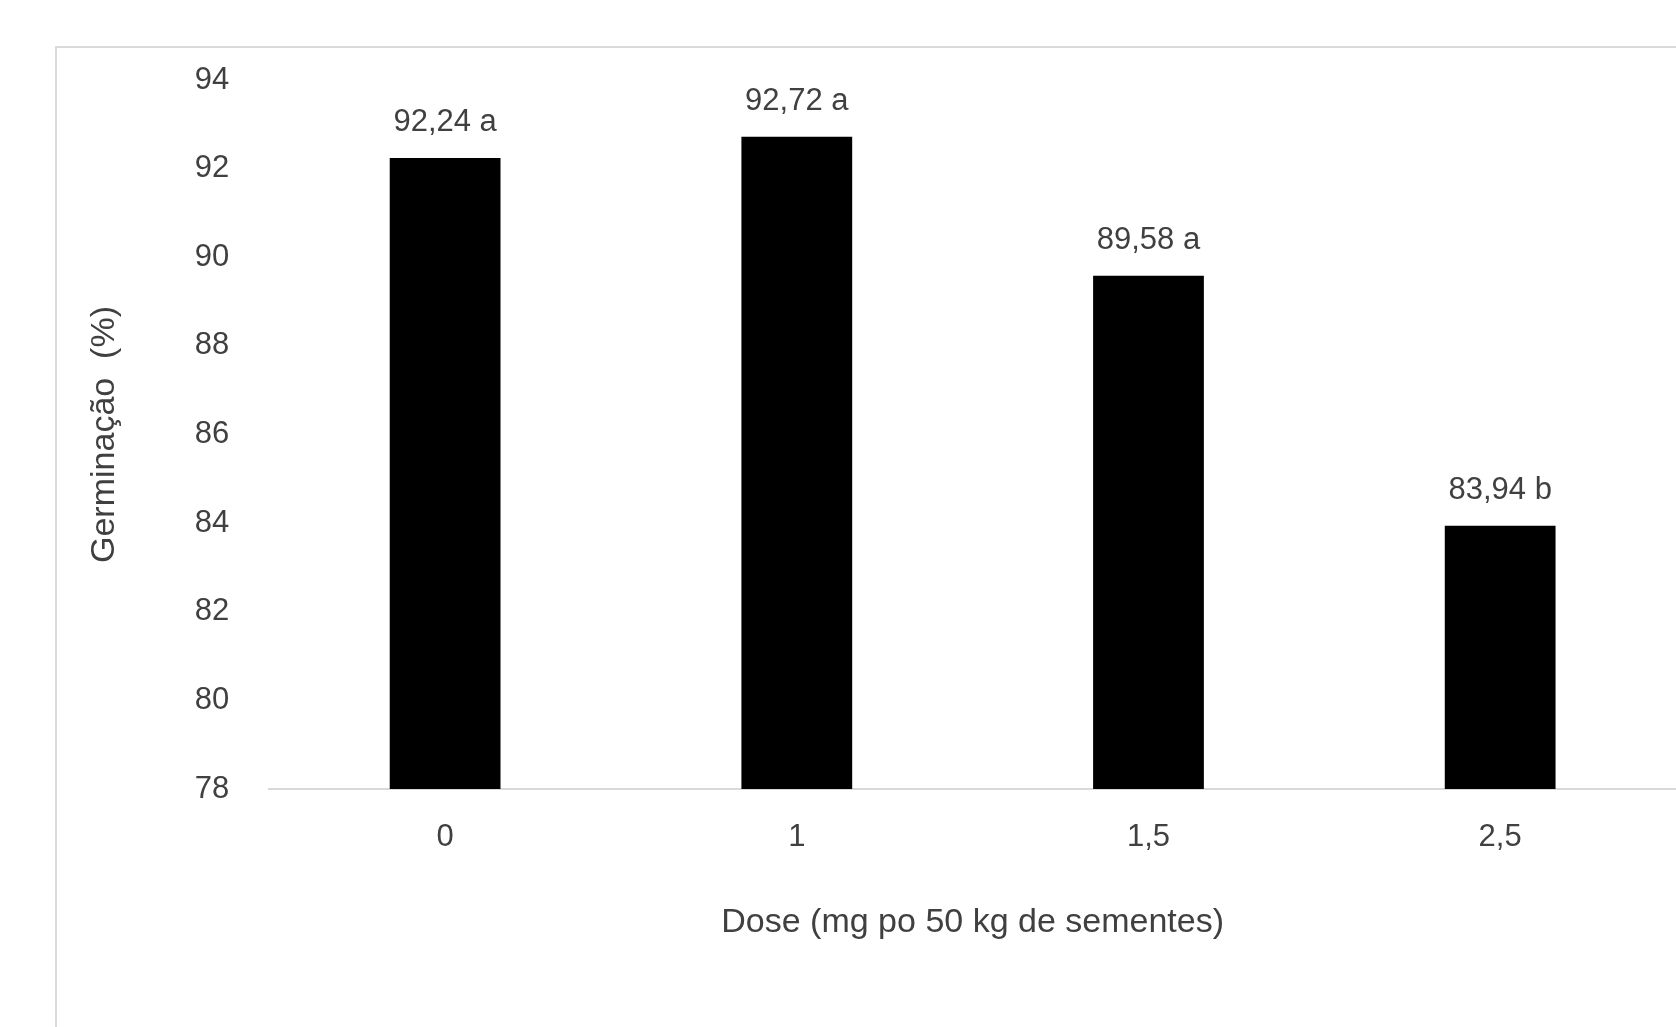  Describe the element at coordinates (212, 433) in the screenshot. I see `y-tick-label: 86` at that location.